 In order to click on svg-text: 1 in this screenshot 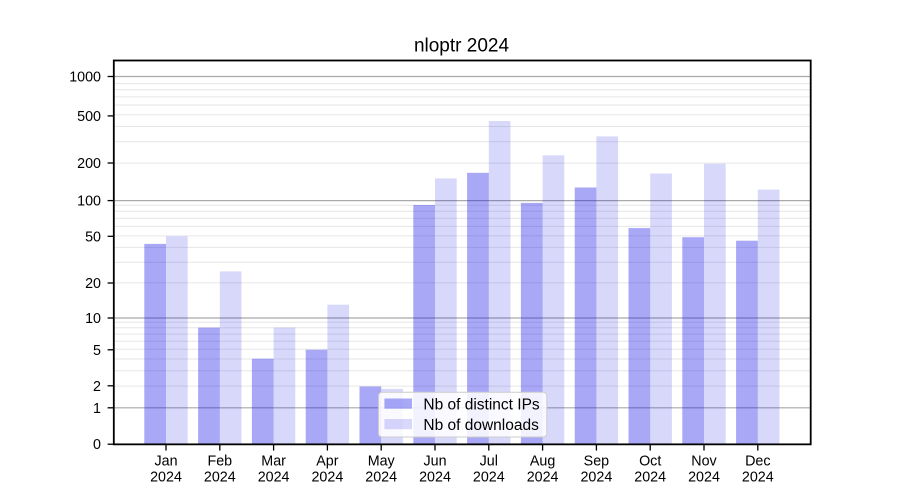, I will do `click(97, 409)`.